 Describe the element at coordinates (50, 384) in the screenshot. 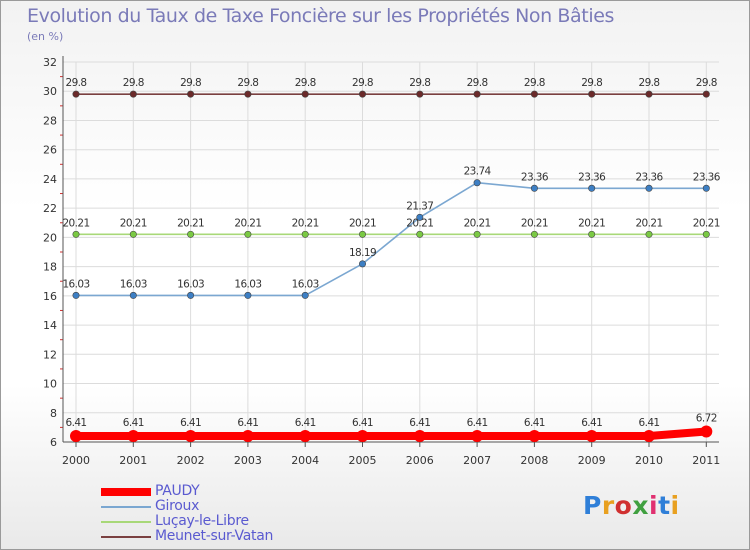

I see `y-tick-label: 10` at that location.